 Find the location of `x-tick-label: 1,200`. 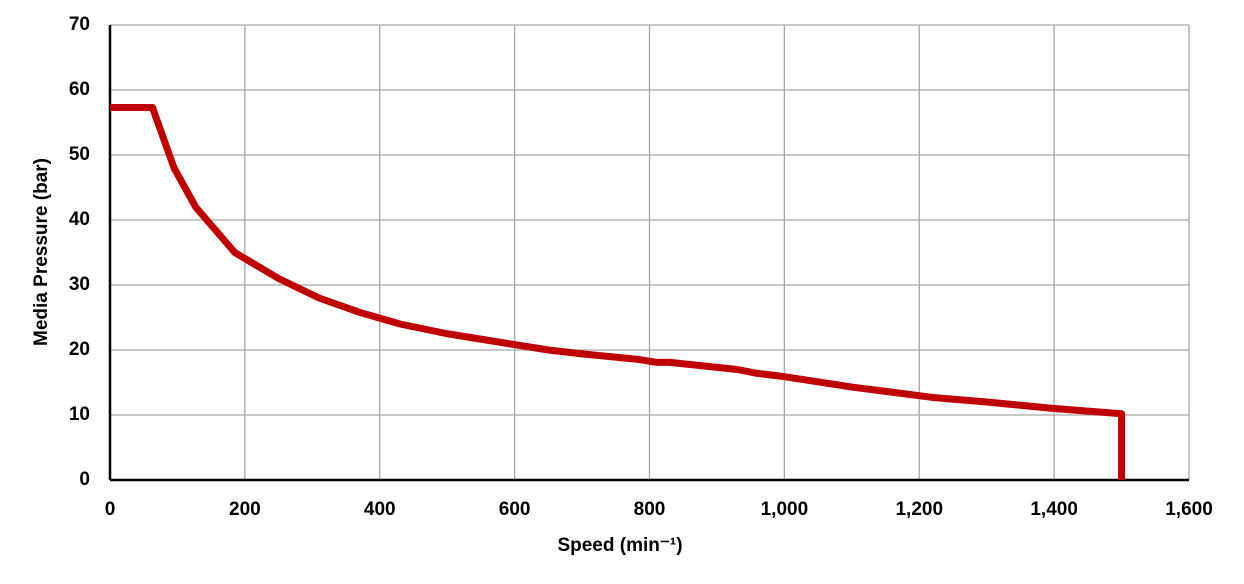

x-tick-label: 1,200 is located at coordinates (919, 509).